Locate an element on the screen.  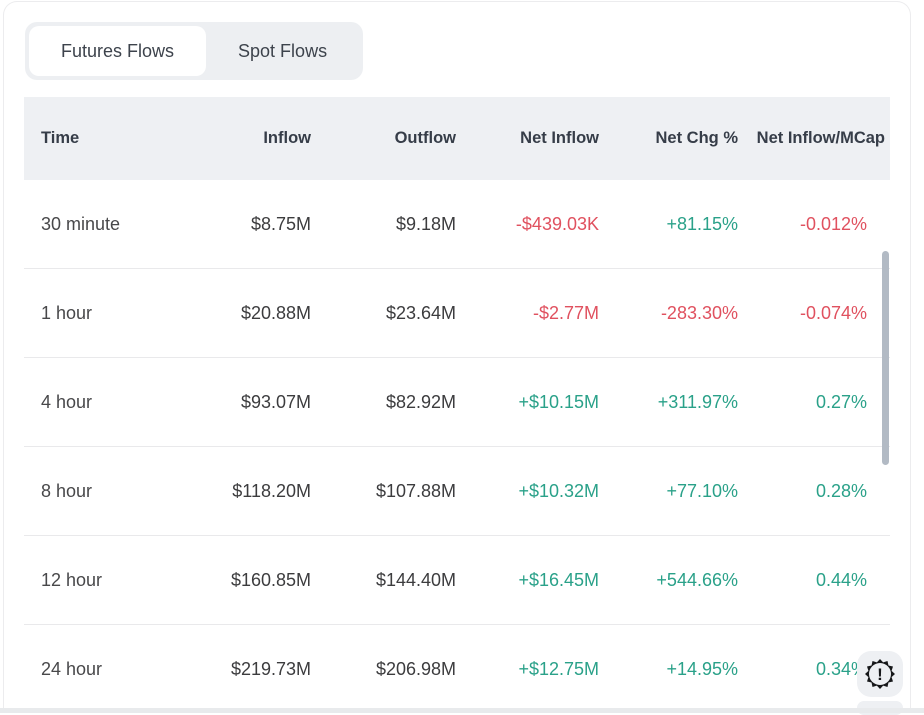
cell-net-chg-pct: +81.15% is located at coordinates (702, 223).